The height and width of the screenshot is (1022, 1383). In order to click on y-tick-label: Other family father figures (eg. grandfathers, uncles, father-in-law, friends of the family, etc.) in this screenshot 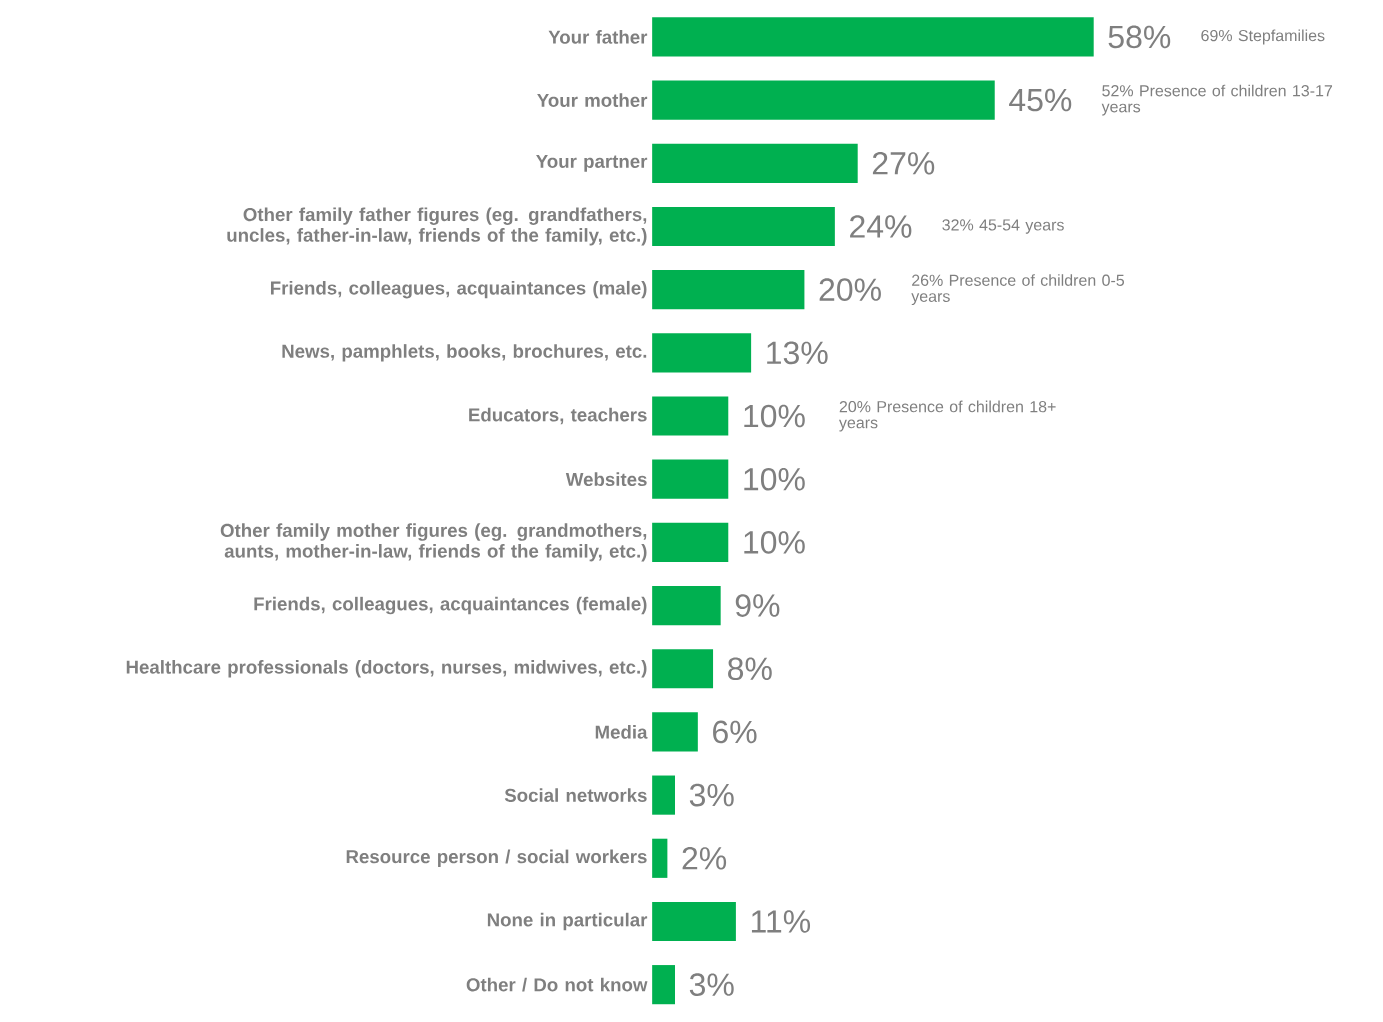, I will do `click(437, 226)`.